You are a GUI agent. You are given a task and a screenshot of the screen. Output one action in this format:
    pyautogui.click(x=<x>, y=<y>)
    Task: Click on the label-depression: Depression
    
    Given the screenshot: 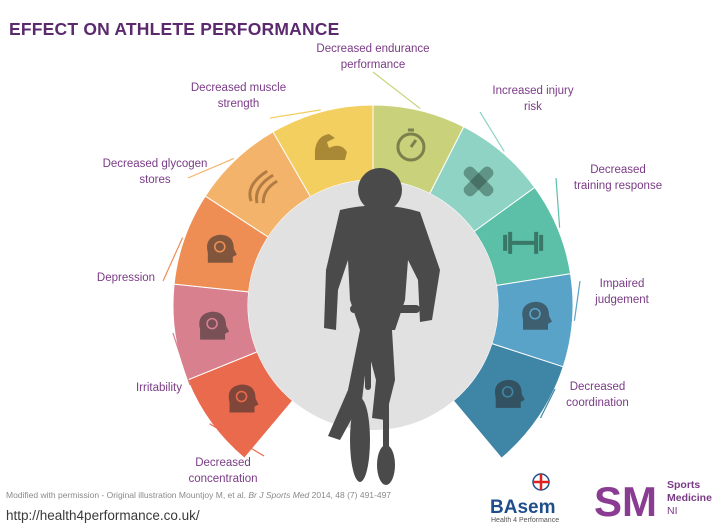 What is the action you would take?
    pyautogui.click(x=126, y=278)
    